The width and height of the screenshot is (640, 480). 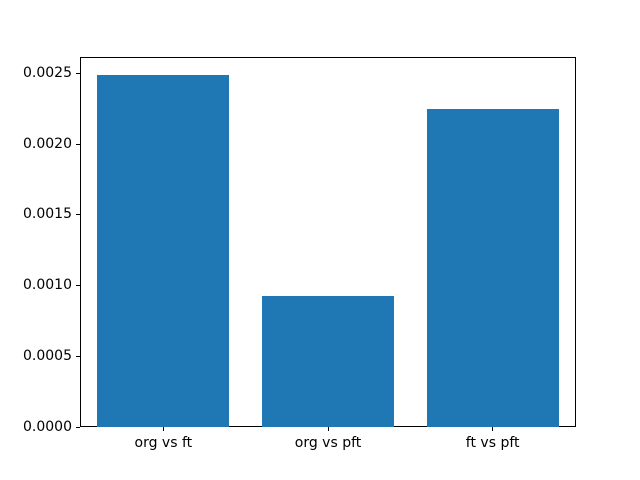 What do you see at coordinates (328, 361) in the screenshot?
I see `bar-org-vs-pft` at bounding box center [328, 361].